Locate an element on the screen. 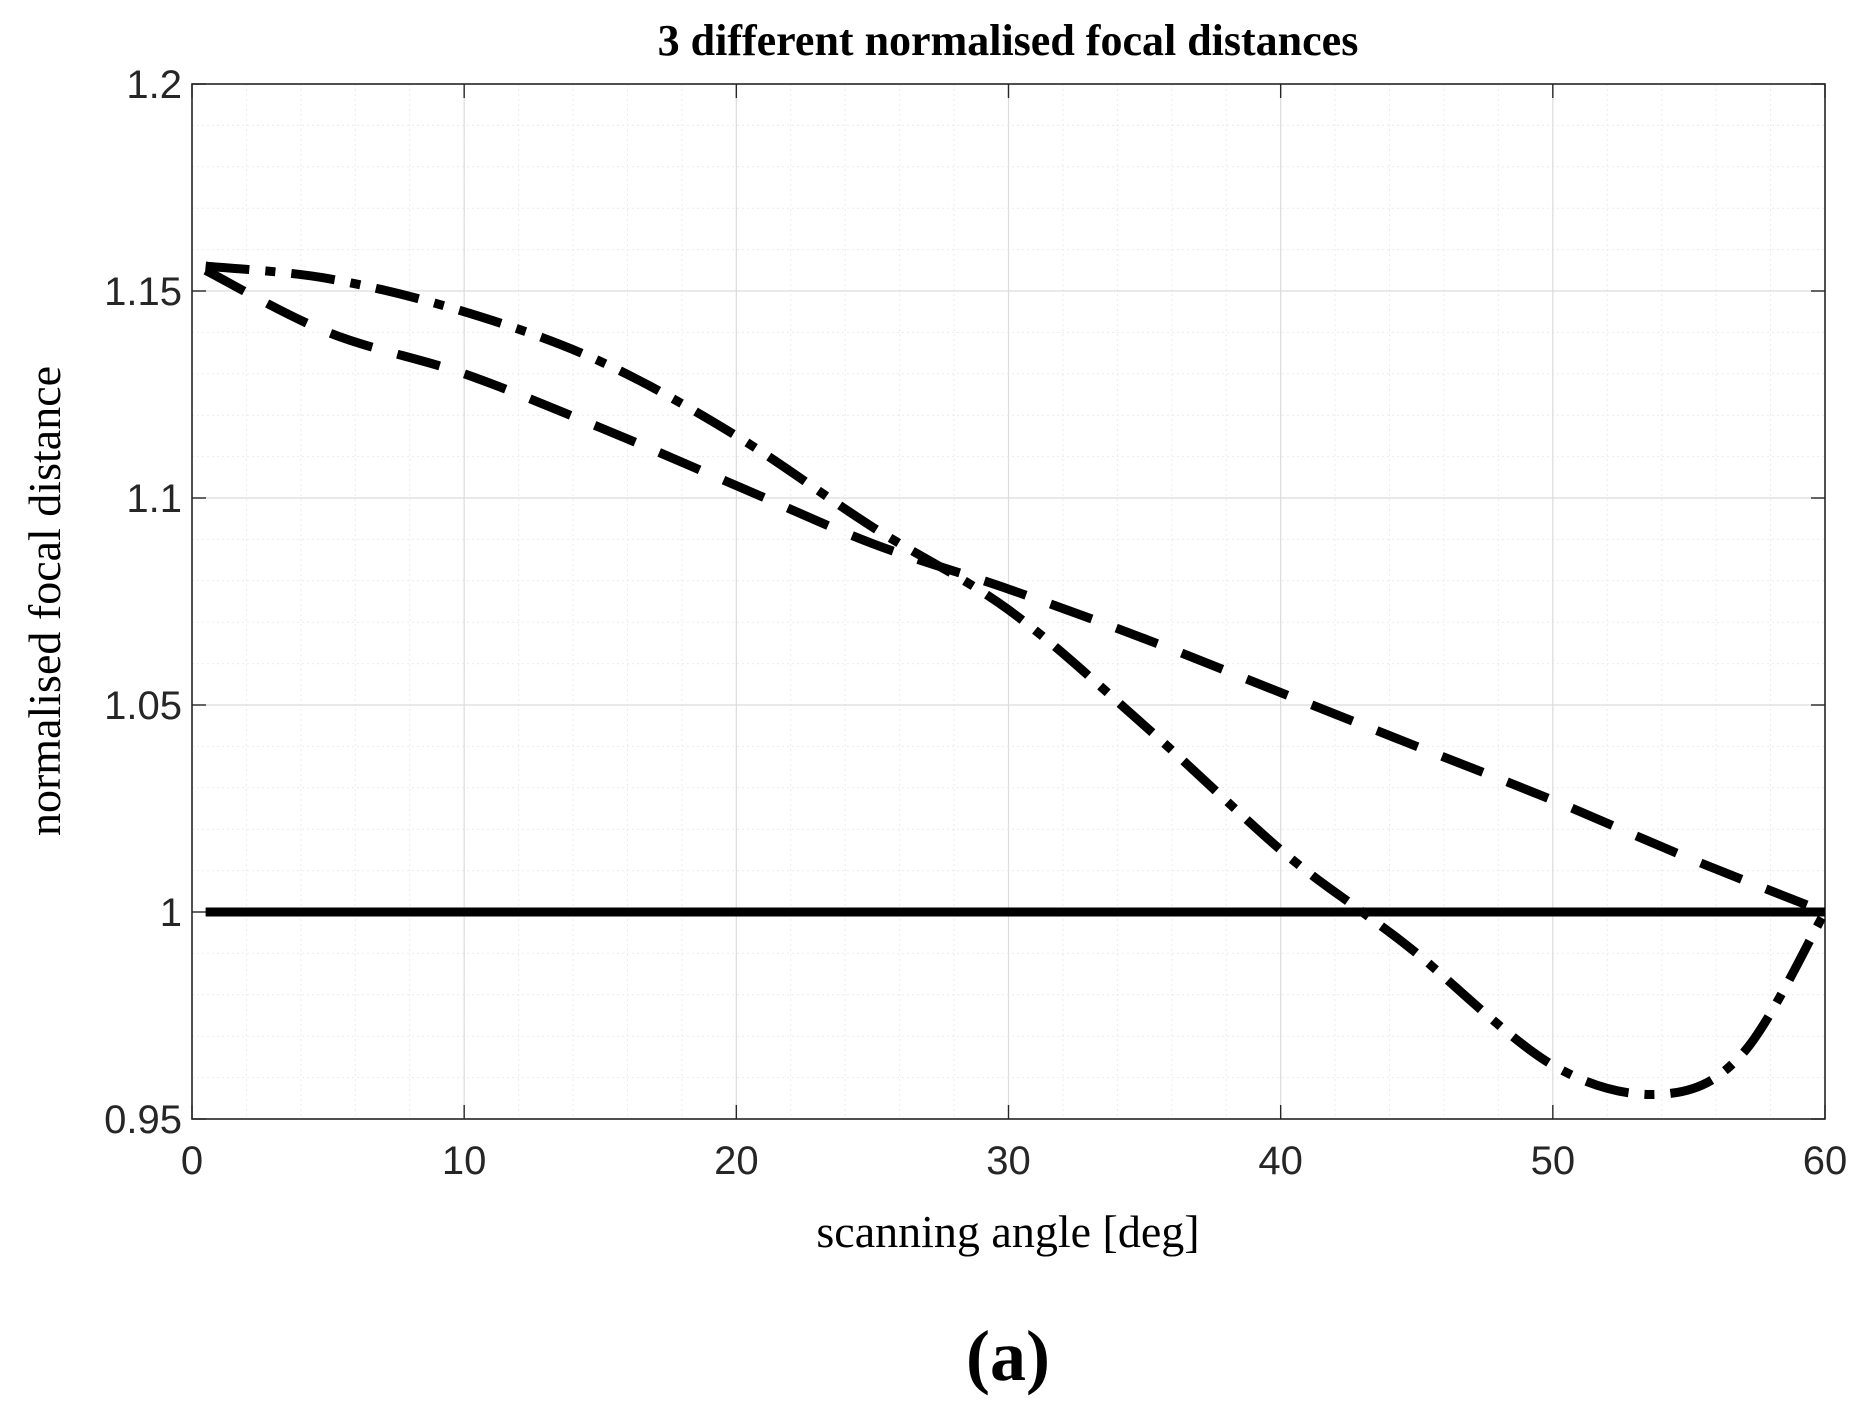  y-tick-label: 1.2 is located at coordinates (154, 85).